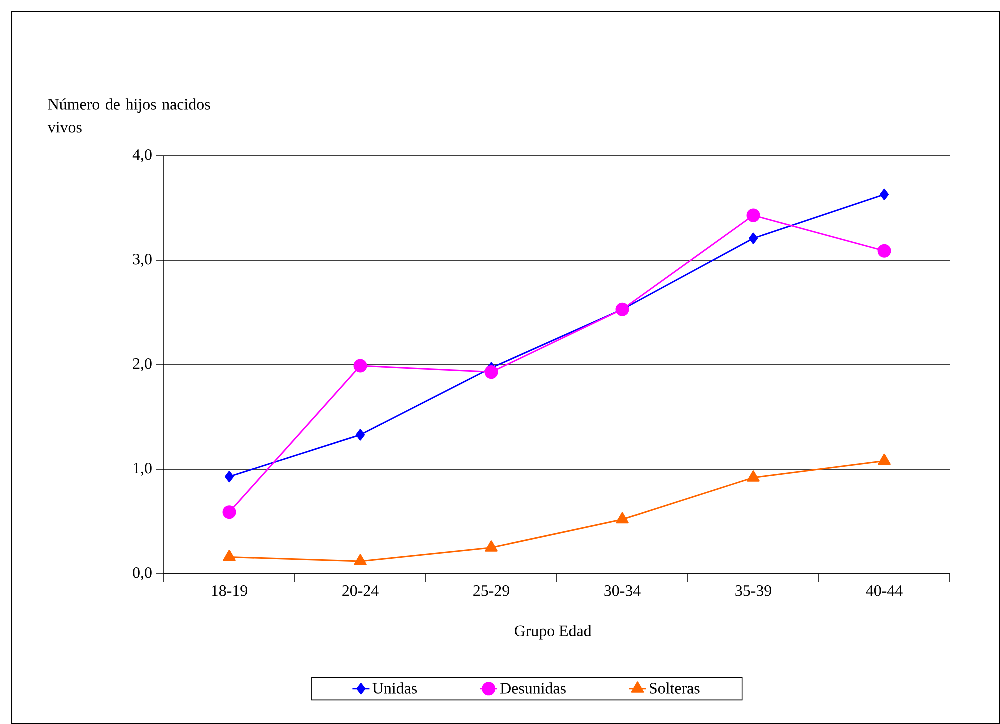  I want to click on x-tick-label: 40-44, so click(884, 591).